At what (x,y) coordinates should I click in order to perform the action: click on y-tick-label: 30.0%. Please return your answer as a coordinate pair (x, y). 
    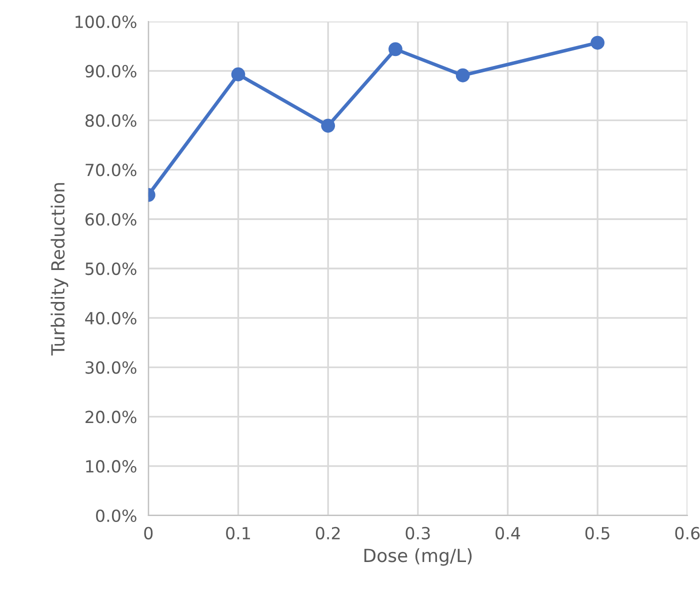
    Looking at the image, I should click on (111, 367).